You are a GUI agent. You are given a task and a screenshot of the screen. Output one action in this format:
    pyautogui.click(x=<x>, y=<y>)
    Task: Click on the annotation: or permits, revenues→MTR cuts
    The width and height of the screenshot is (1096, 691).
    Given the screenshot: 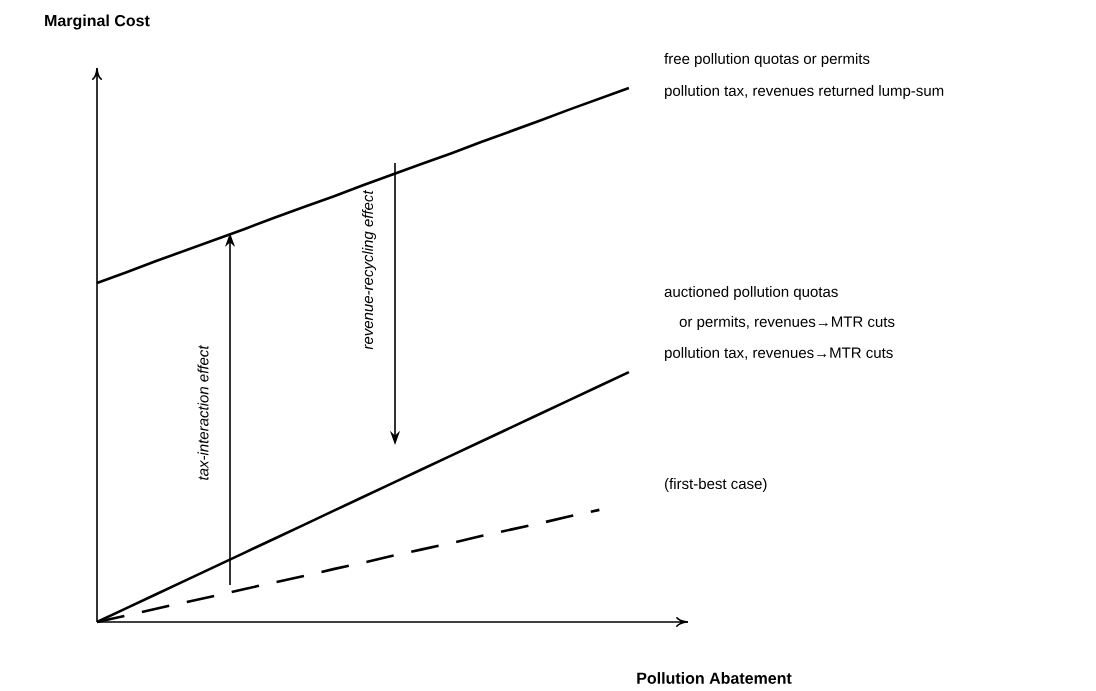 What is the action you would take?
    pyautogui.click(x=787, y=323)
    